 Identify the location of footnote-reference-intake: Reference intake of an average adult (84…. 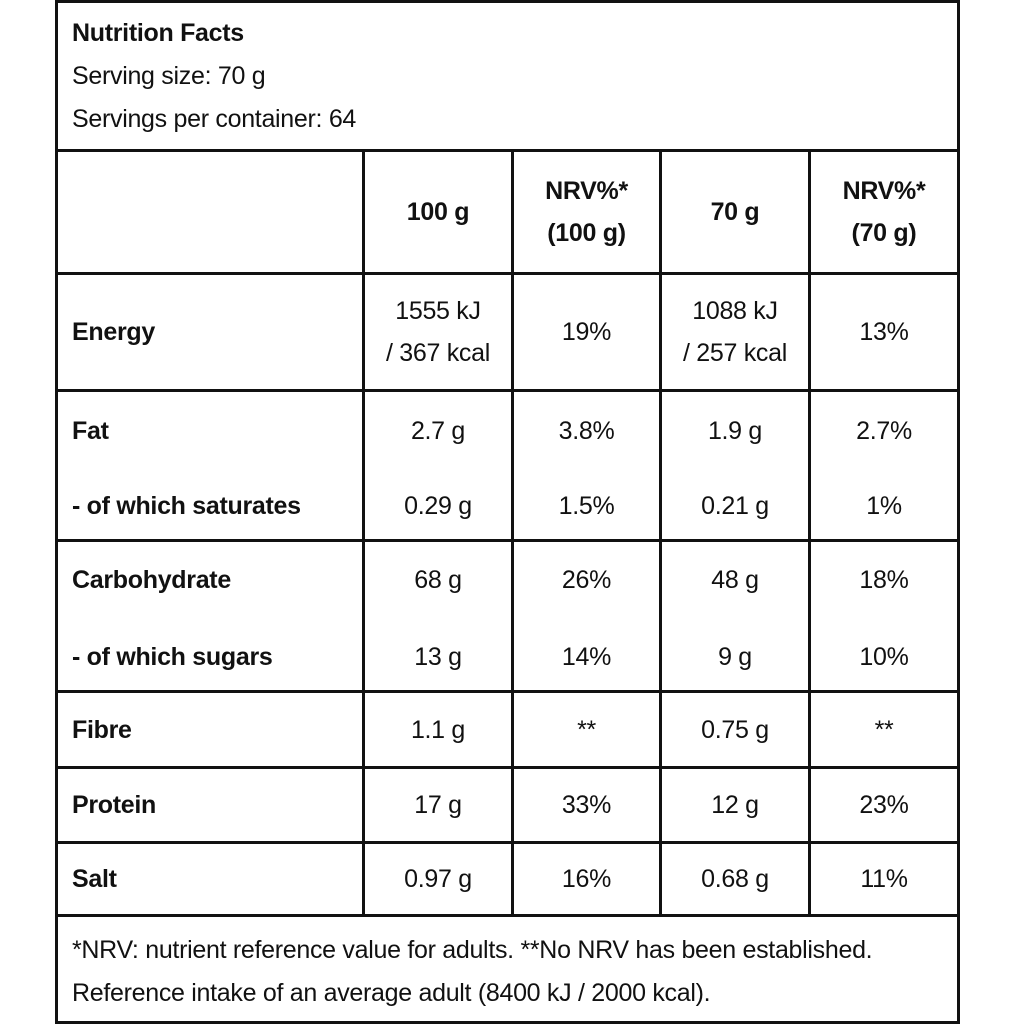
(391, 993).